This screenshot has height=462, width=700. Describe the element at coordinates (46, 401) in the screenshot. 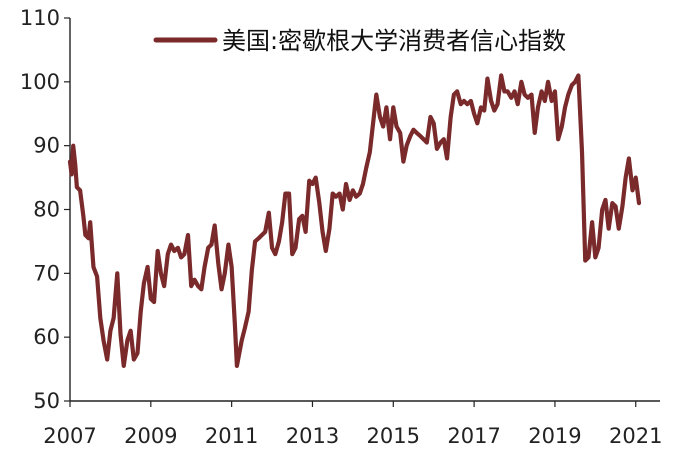

I see `y-tick-label: 50` at that location.